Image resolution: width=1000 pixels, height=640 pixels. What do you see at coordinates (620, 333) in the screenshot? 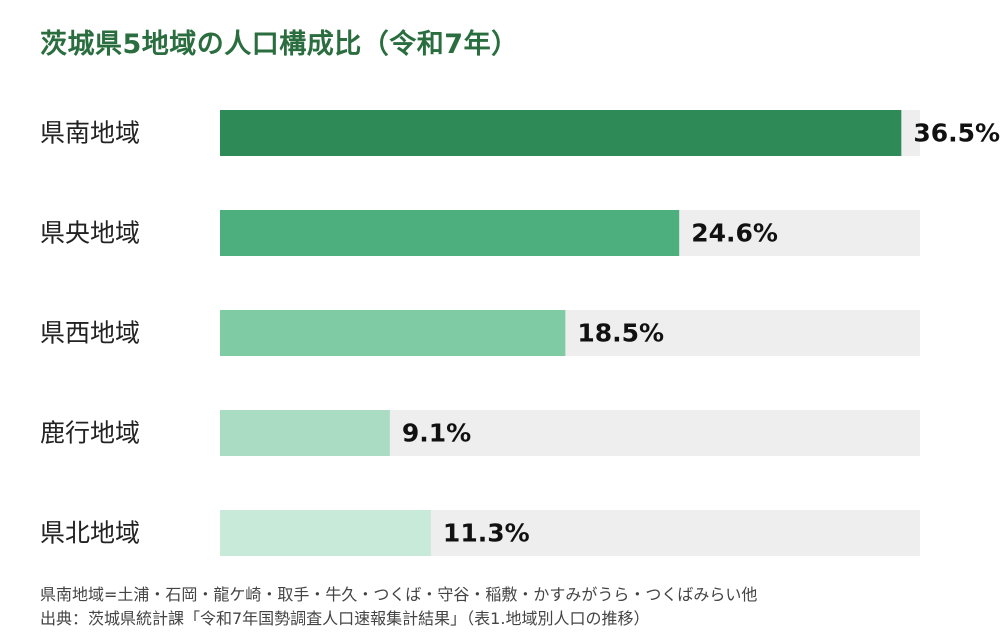
I see `value-label: 18.5%` at bounding box center [620, 333].